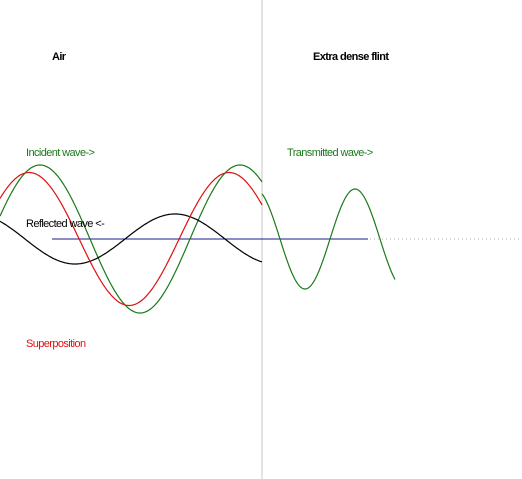 This screenshot has height=479, width=522. What do you see at coordinates (56, 344) in the screenshot?
I see `wave-label: Superposition` at bounding box center [56, 344].